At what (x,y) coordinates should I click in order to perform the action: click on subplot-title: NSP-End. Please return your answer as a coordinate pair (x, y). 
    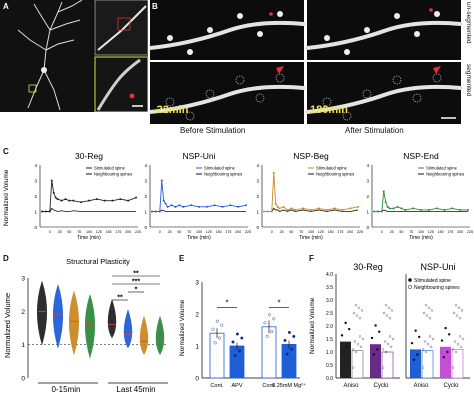
    Looking at the image, I should click on (421, 156).